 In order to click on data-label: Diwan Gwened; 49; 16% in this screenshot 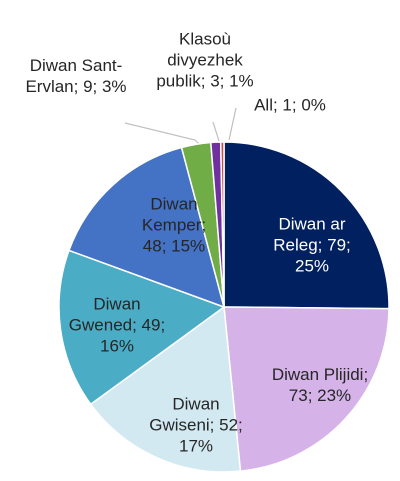, I will do `click(117, 325)`.